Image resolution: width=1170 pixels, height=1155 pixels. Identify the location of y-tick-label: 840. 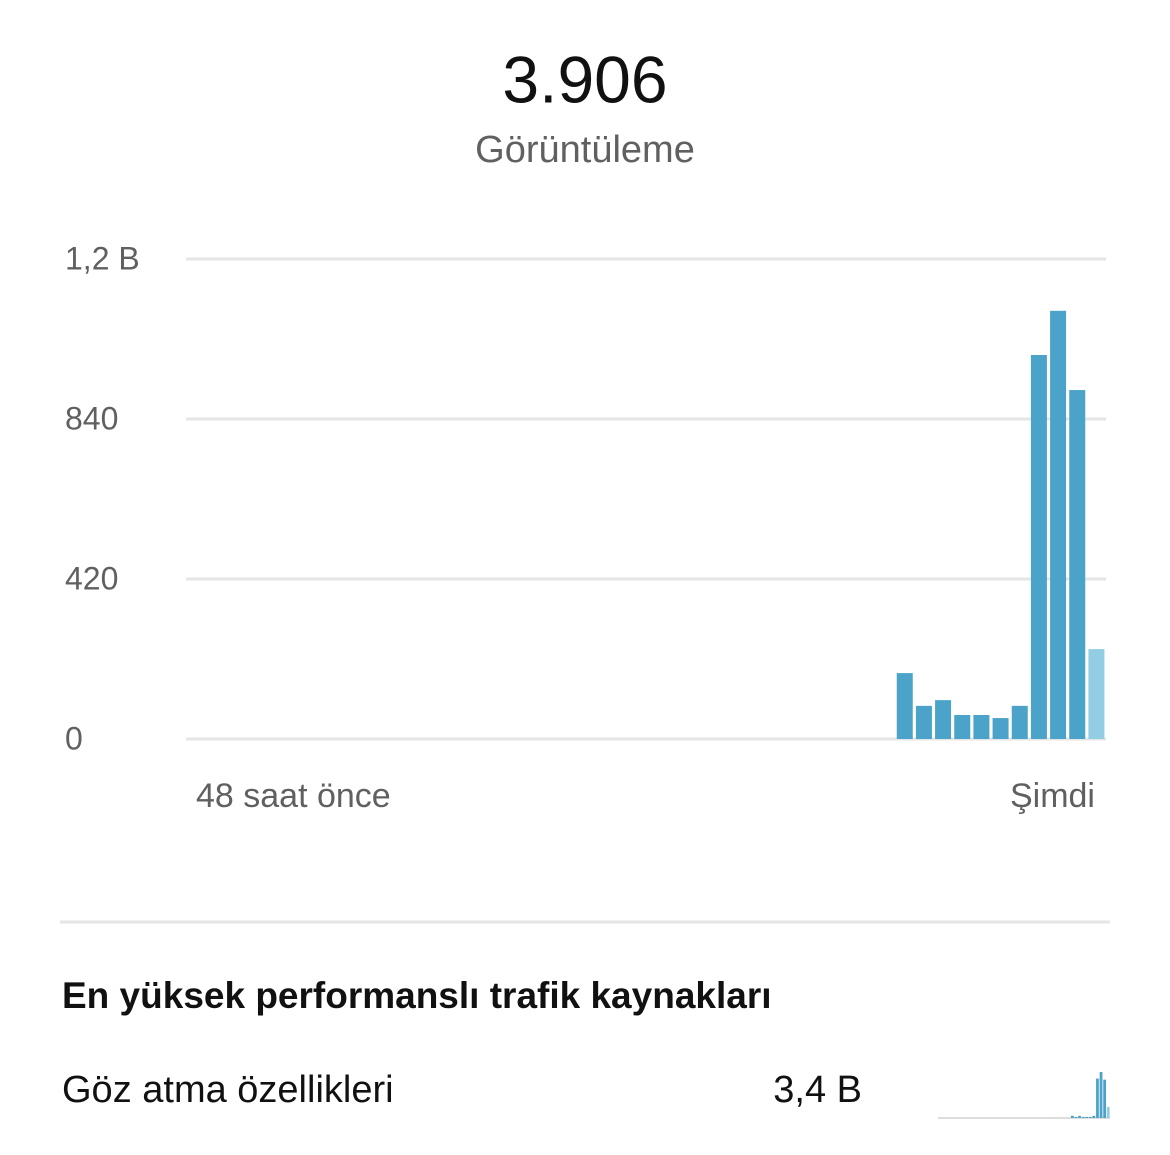
(91, 418).